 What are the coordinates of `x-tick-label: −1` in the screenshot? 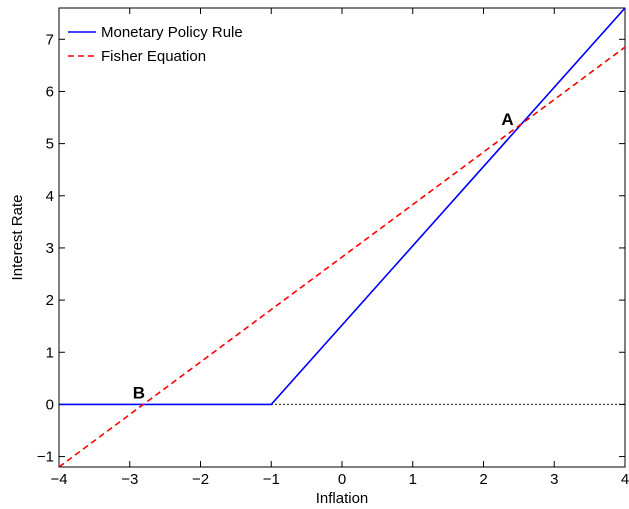 It's located at (271, 479).